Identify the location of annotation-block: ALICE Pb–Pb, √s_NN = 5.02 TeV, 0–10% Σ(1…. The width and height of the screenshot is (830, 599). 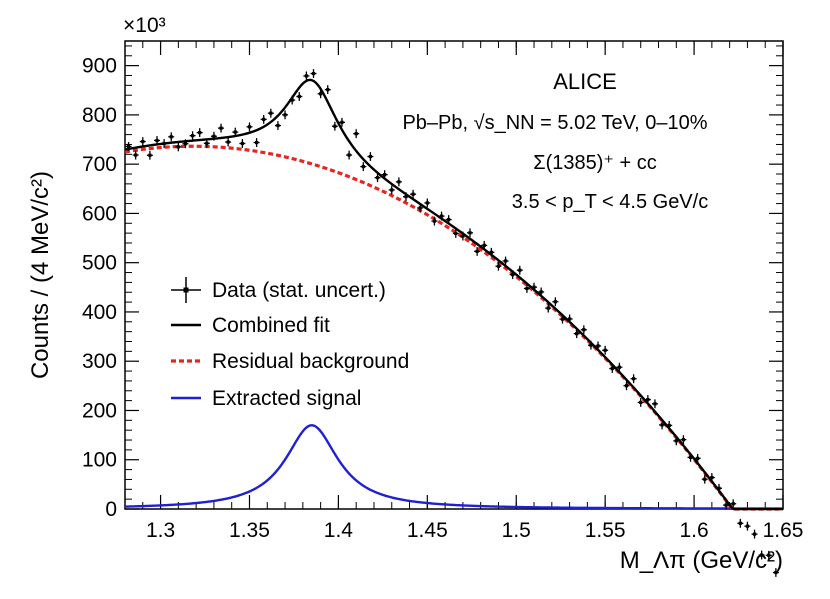
(555, 141).